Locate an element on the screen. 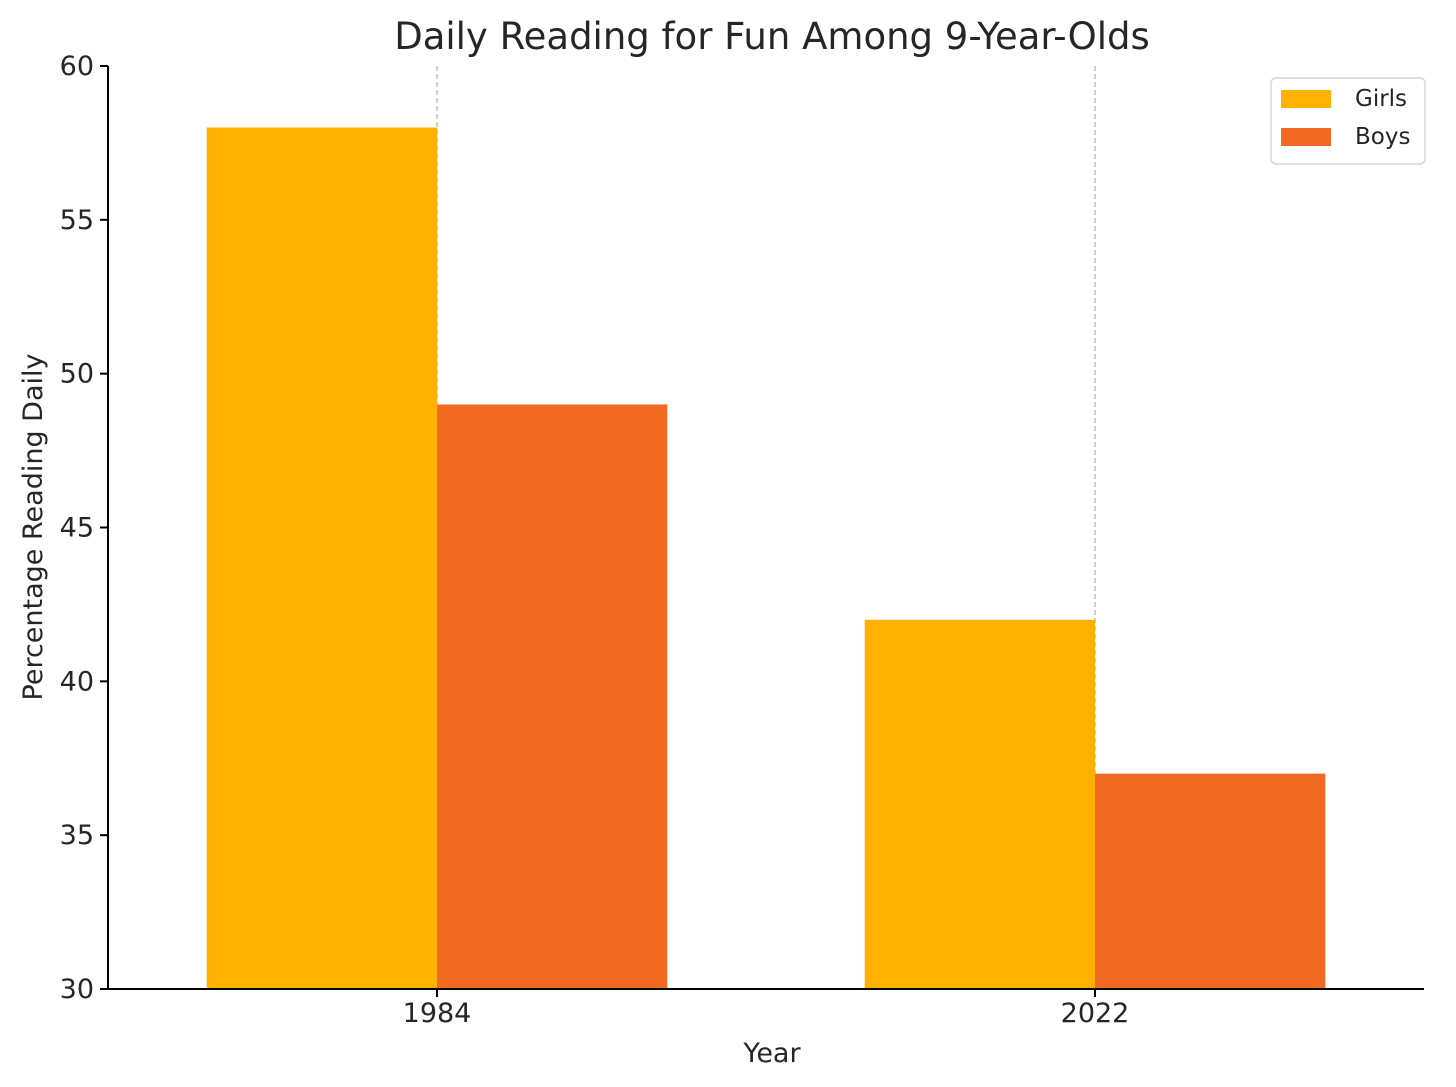  x-tick-label-2022: 2022 is located at coordinates (1095, 1013).